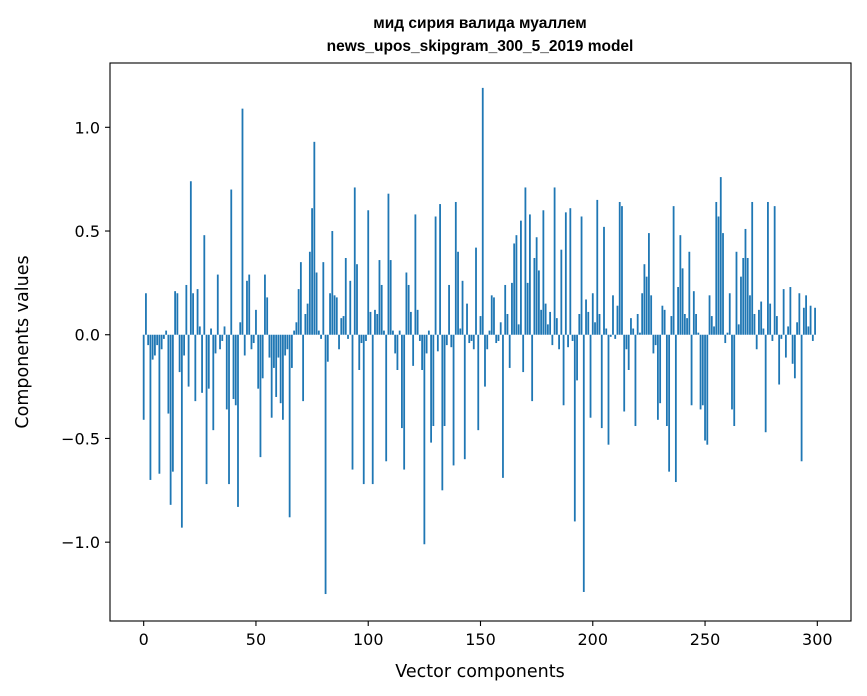  What do you see at coordinates (480, 639) in the screenshot?
I see `x-tick-label: 150` at bounding box center [480, 639].